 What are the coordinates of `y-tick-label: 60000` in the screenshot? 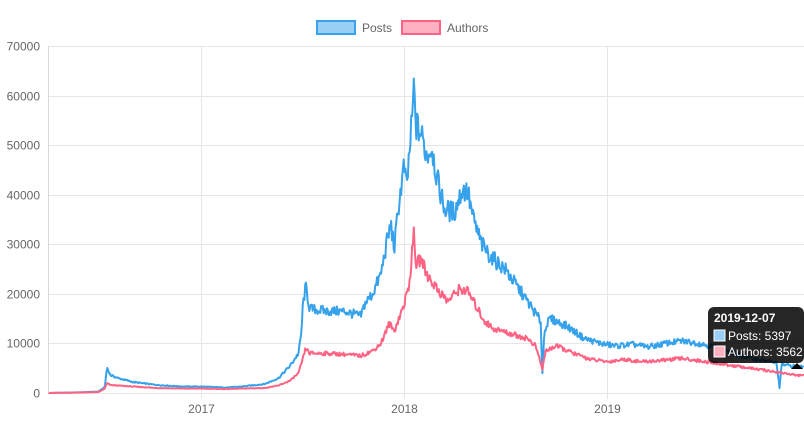 It's located at (24, 97).